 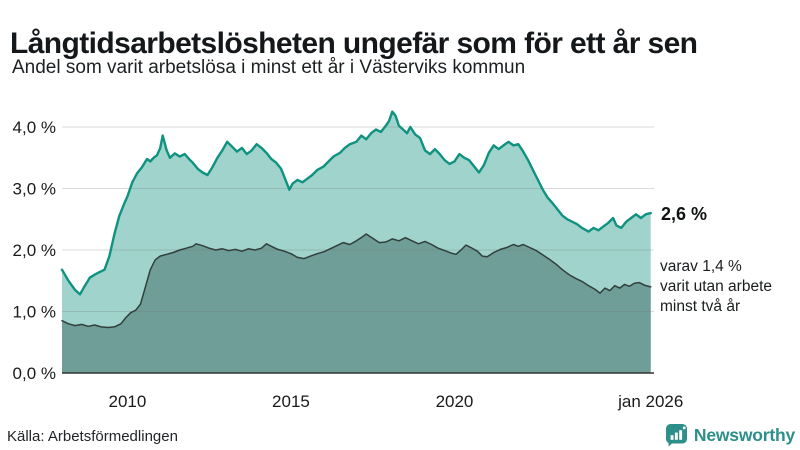 I want to click on annotation-line-2: varit utan arbete, so click(x=716, y=286).